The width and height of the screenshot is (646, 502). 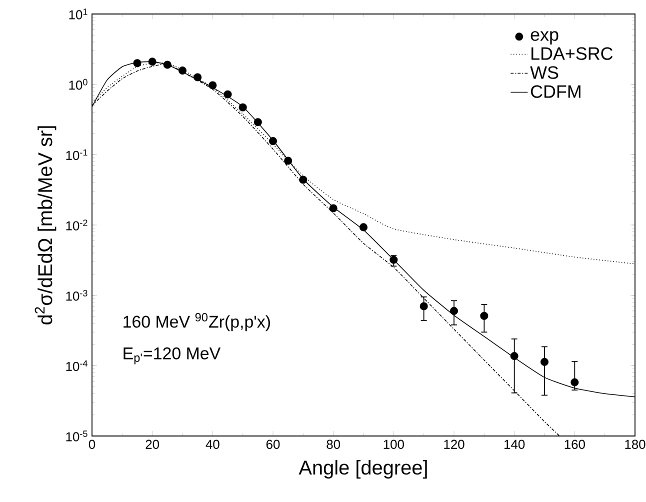 I want to click on y-tick-label: 10$^{-2}$, so click(x=77, y=225).